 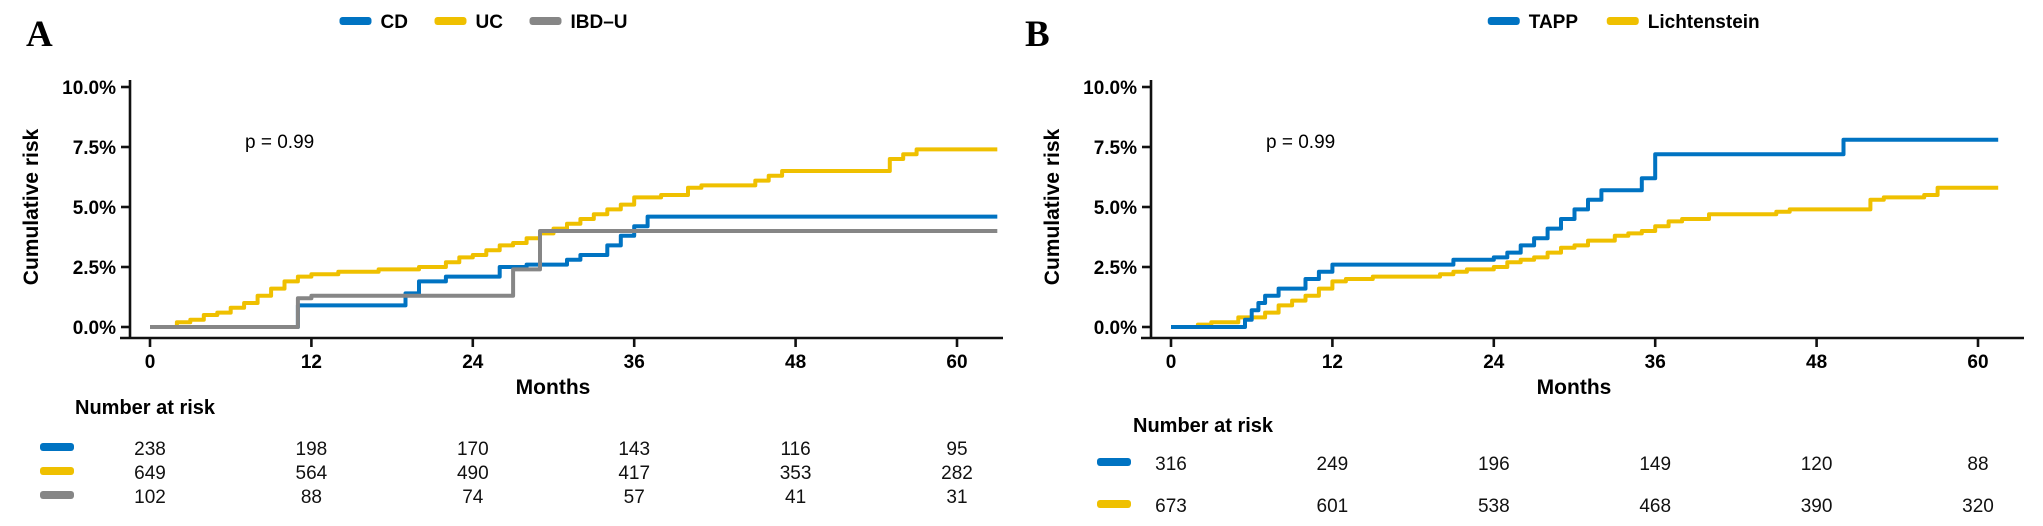 I want to click on risk-count: 170, so click(x=473, y=449).